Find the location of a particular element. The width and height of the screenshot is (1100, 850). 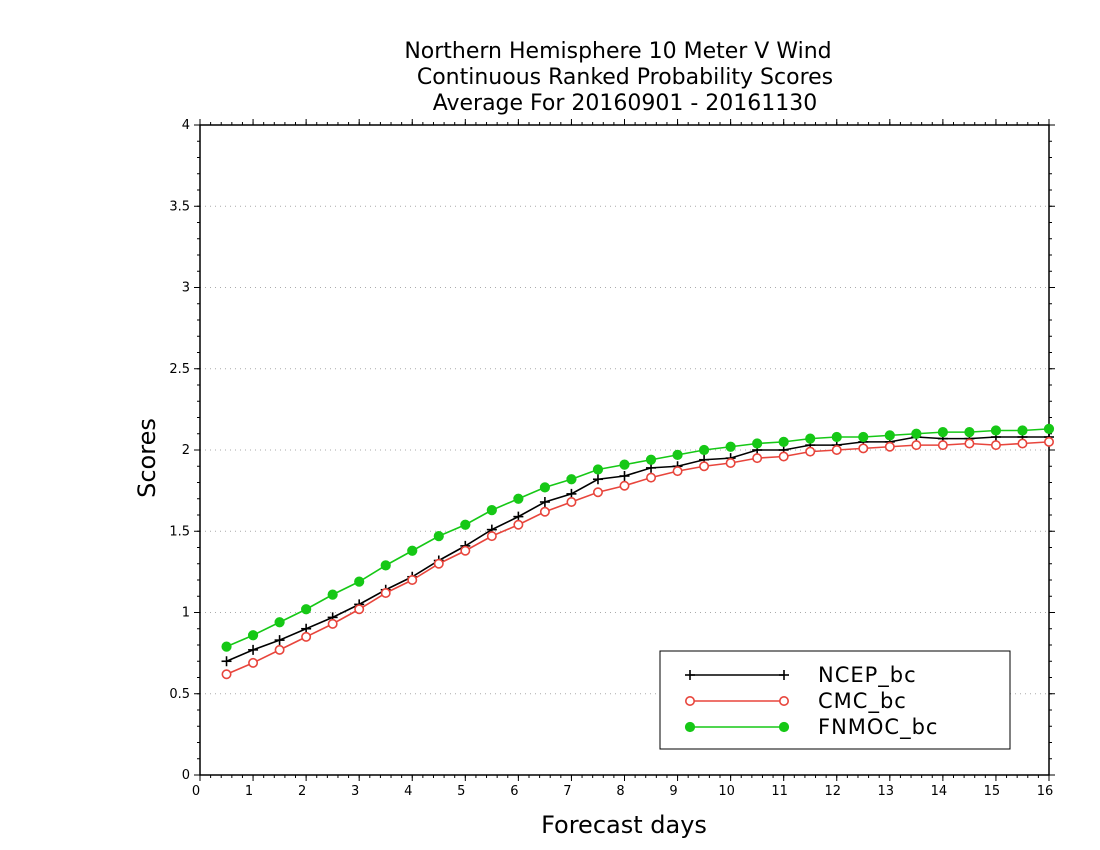

chart-title-line-3: Average For 20160901 - 20161130 is located at coordinates (625, 103).